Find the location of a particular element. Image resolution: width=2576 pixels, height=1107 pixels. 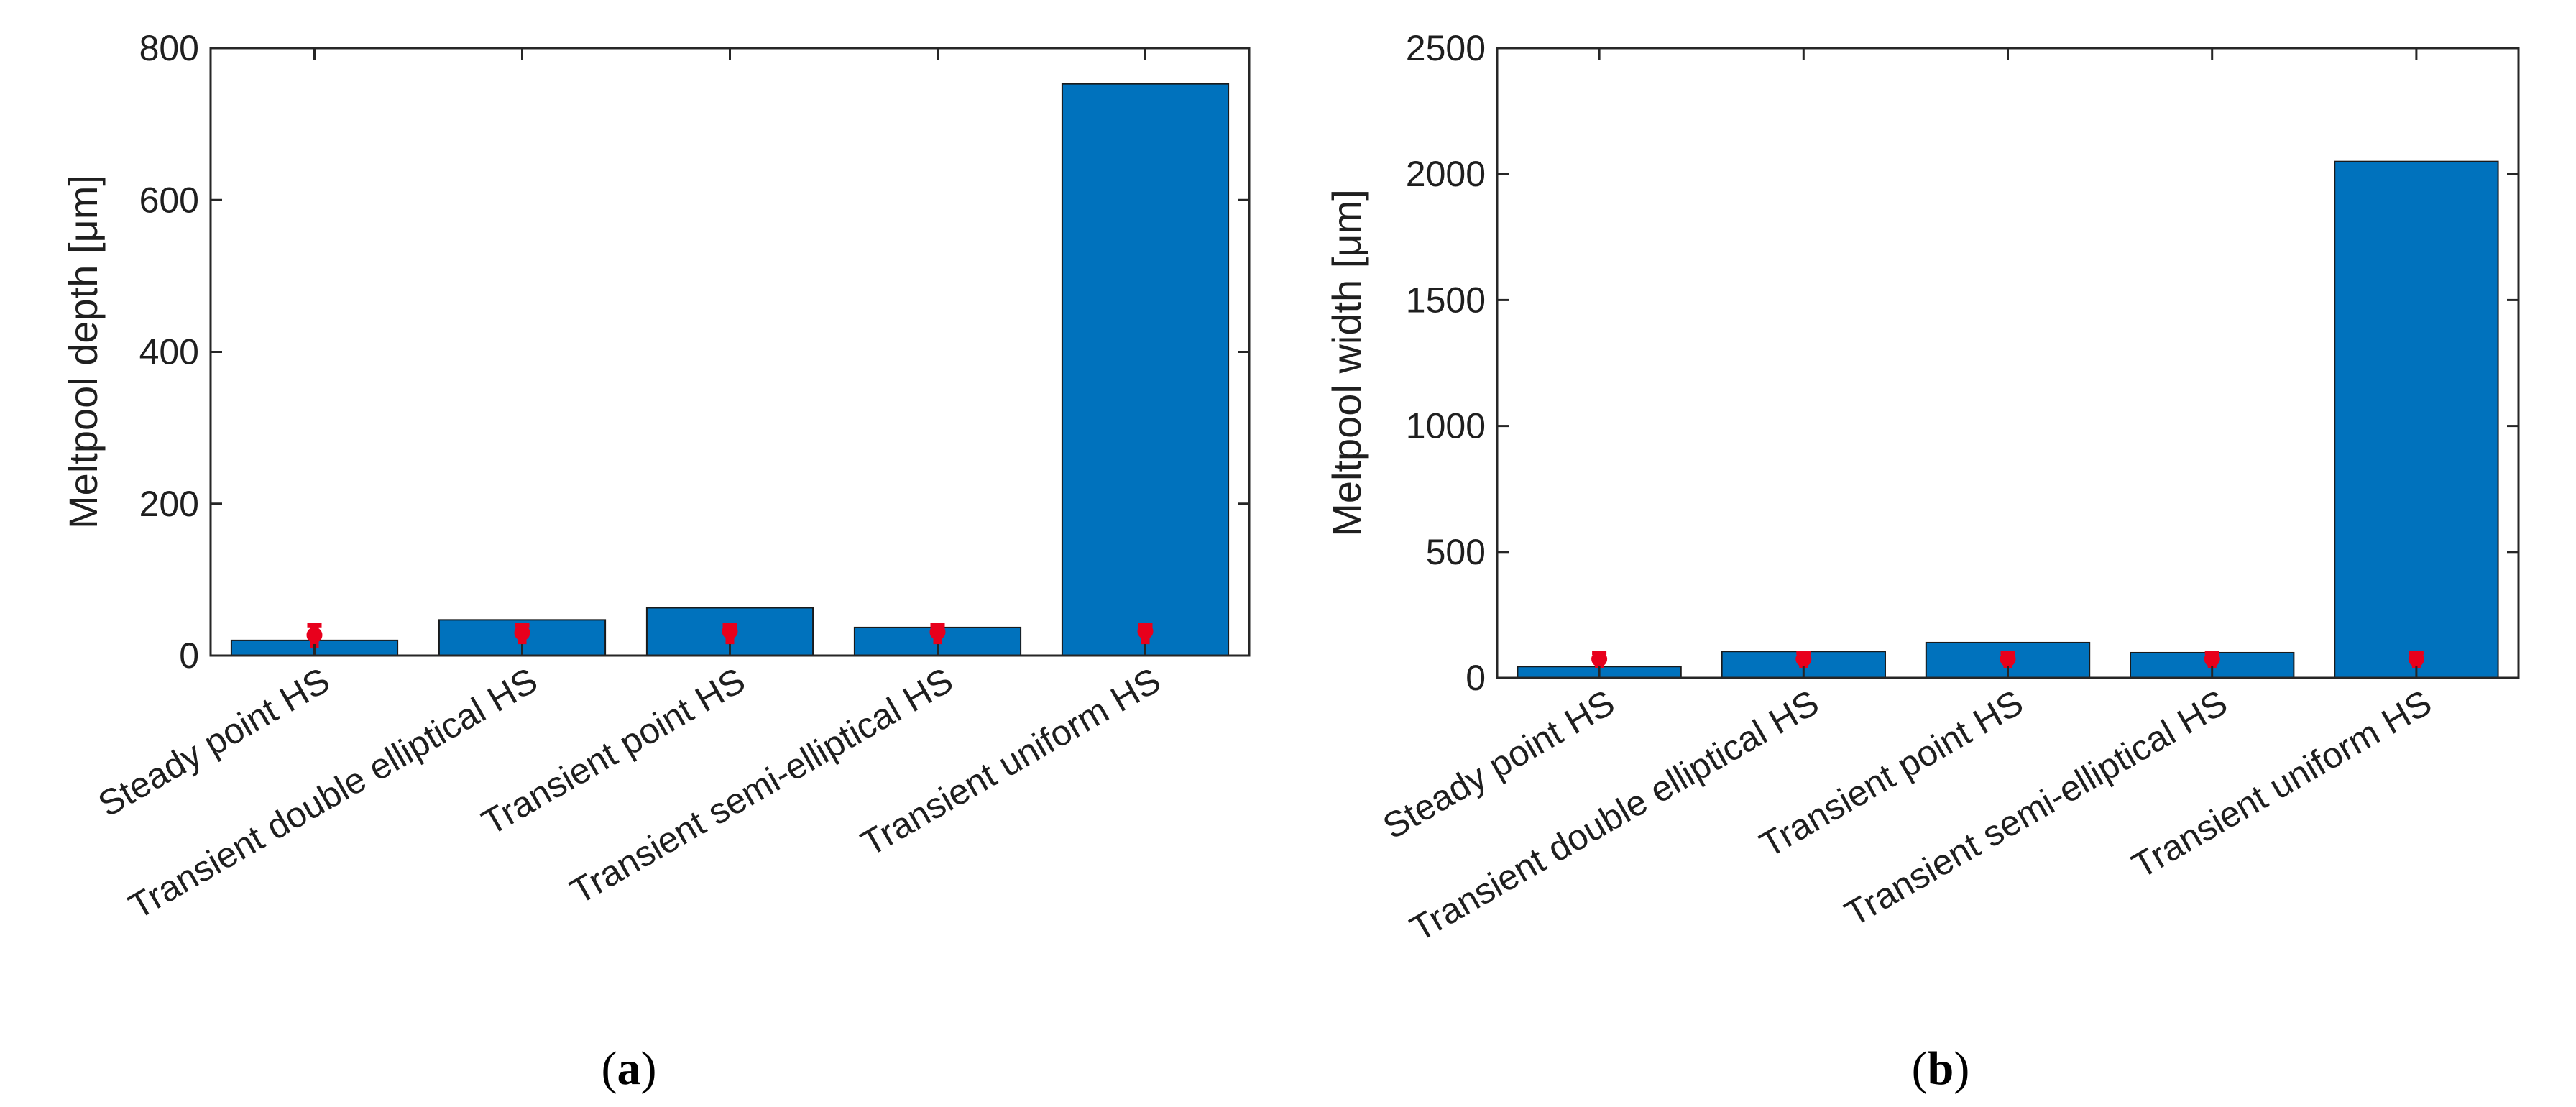

x-tick-label-a: Transient semi-elliptical HS is located at coordinates (762, 785).